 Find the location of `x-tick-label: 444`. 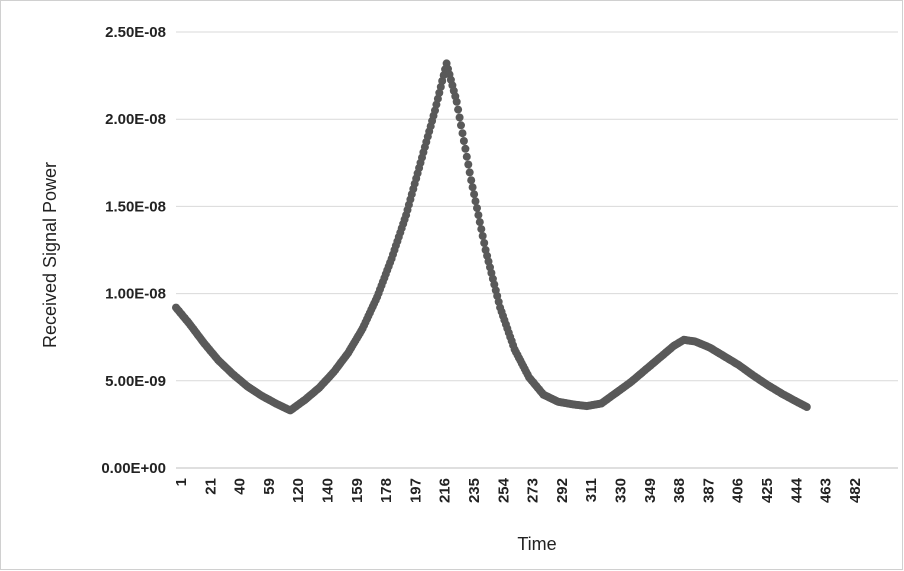

x-tick-label: 444 is located at coordinates (796, 490).